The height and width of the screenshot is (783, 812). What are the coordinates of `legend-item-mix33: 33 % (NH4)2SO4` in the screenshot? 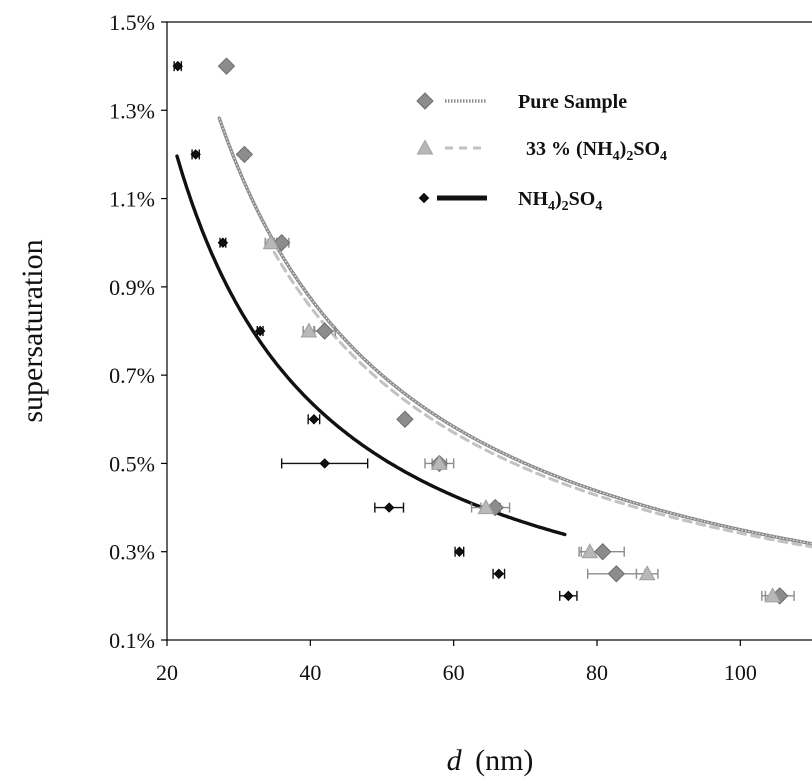 It's located at (541, 151).